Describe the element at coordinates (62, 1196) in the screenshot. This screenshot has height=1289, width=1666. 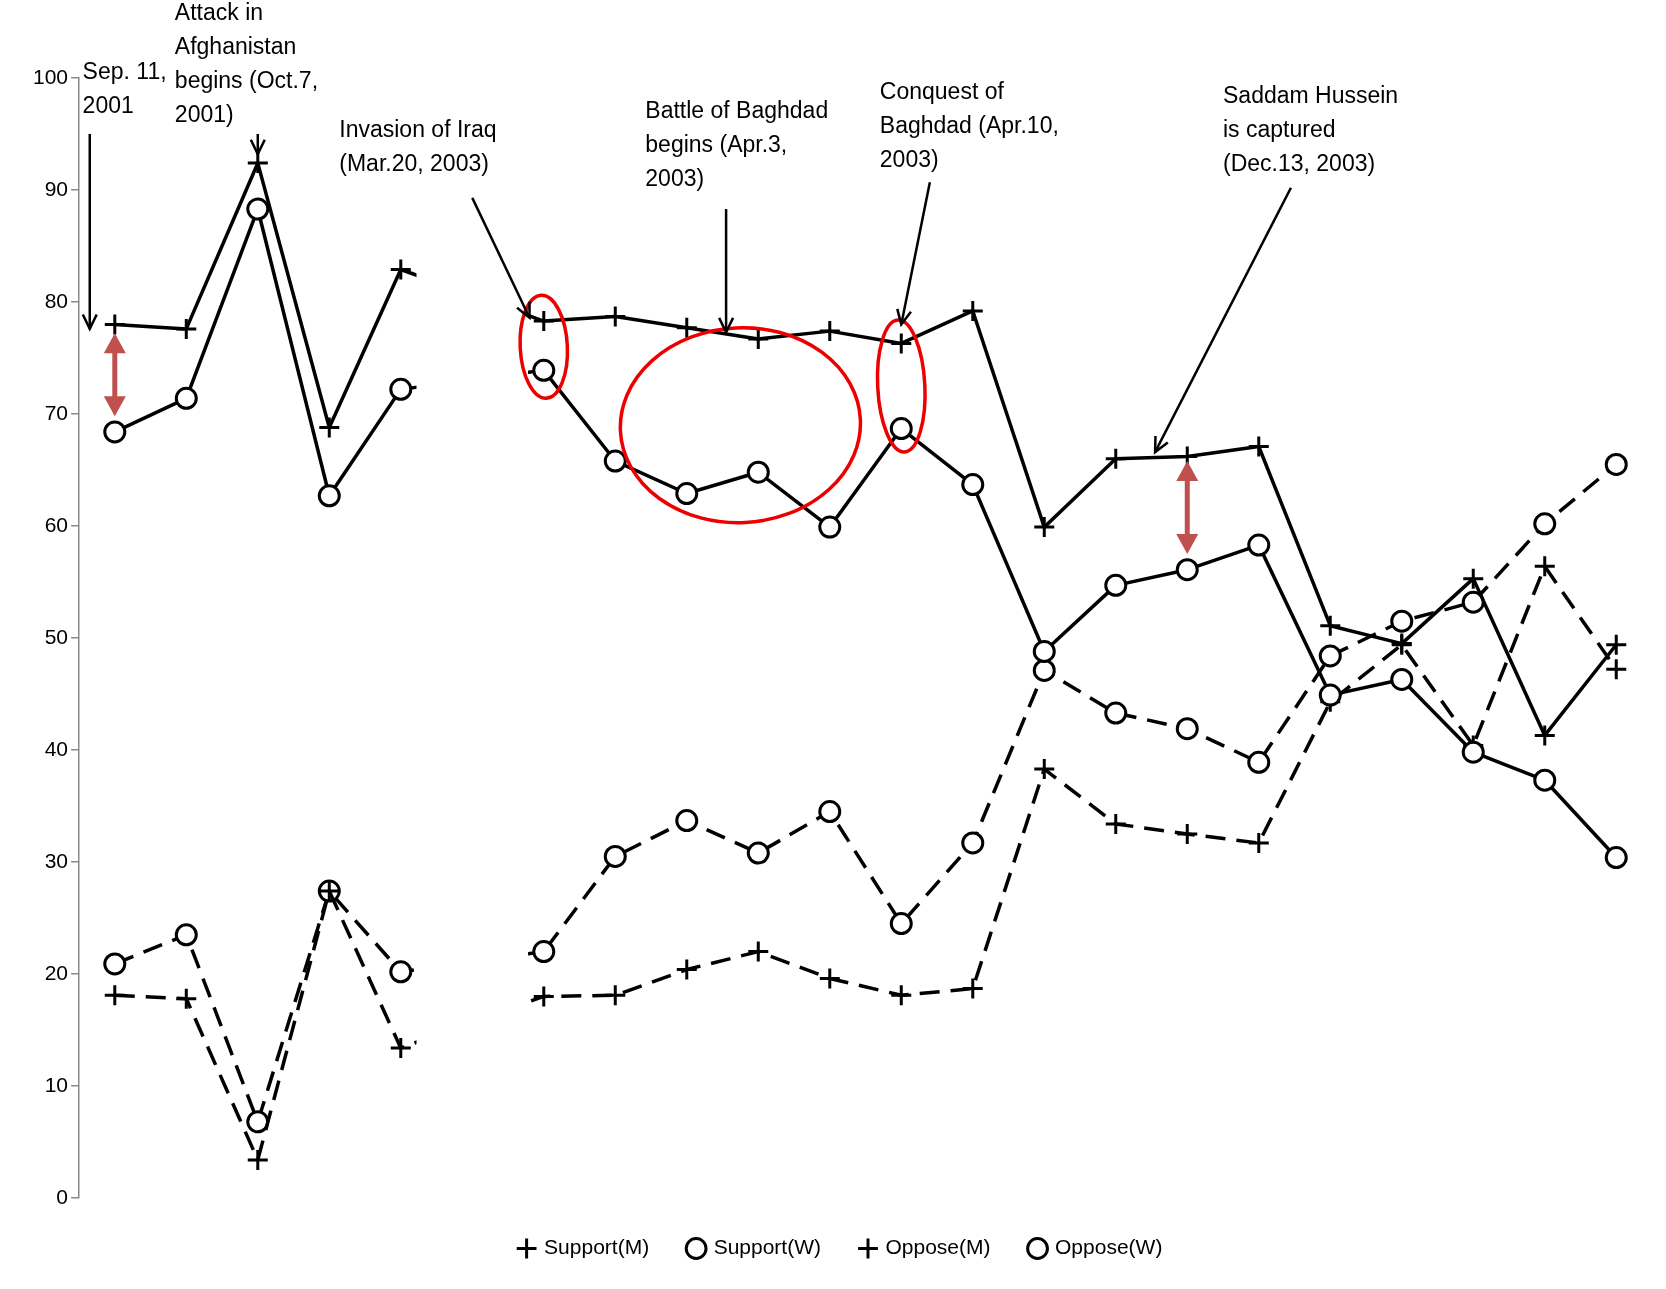
I see `y-tick-label: 0` at that location.